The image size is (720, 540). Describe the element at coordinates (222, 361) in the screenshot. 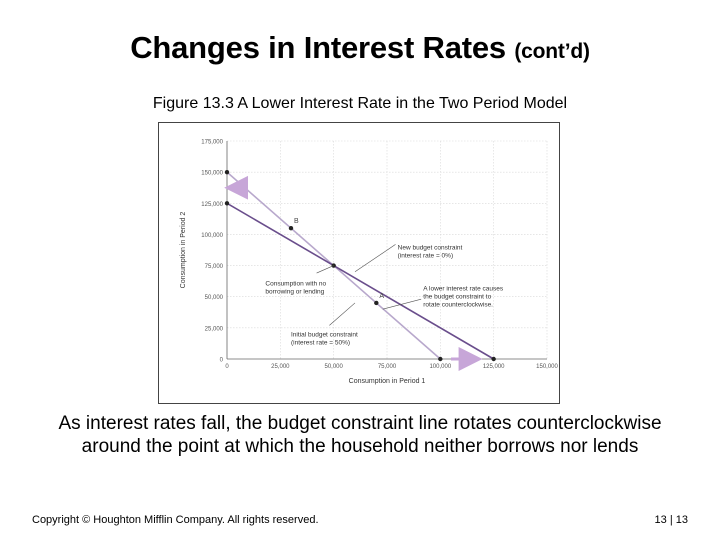

I see `y-tick-label: 0` at that location.